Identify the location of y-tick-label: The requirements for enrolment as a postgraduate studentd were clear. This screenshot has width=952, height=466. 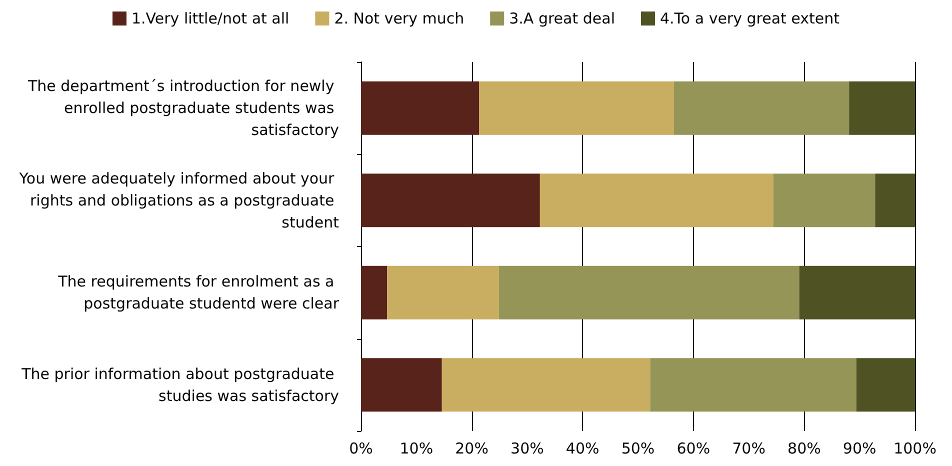
(198, 292).